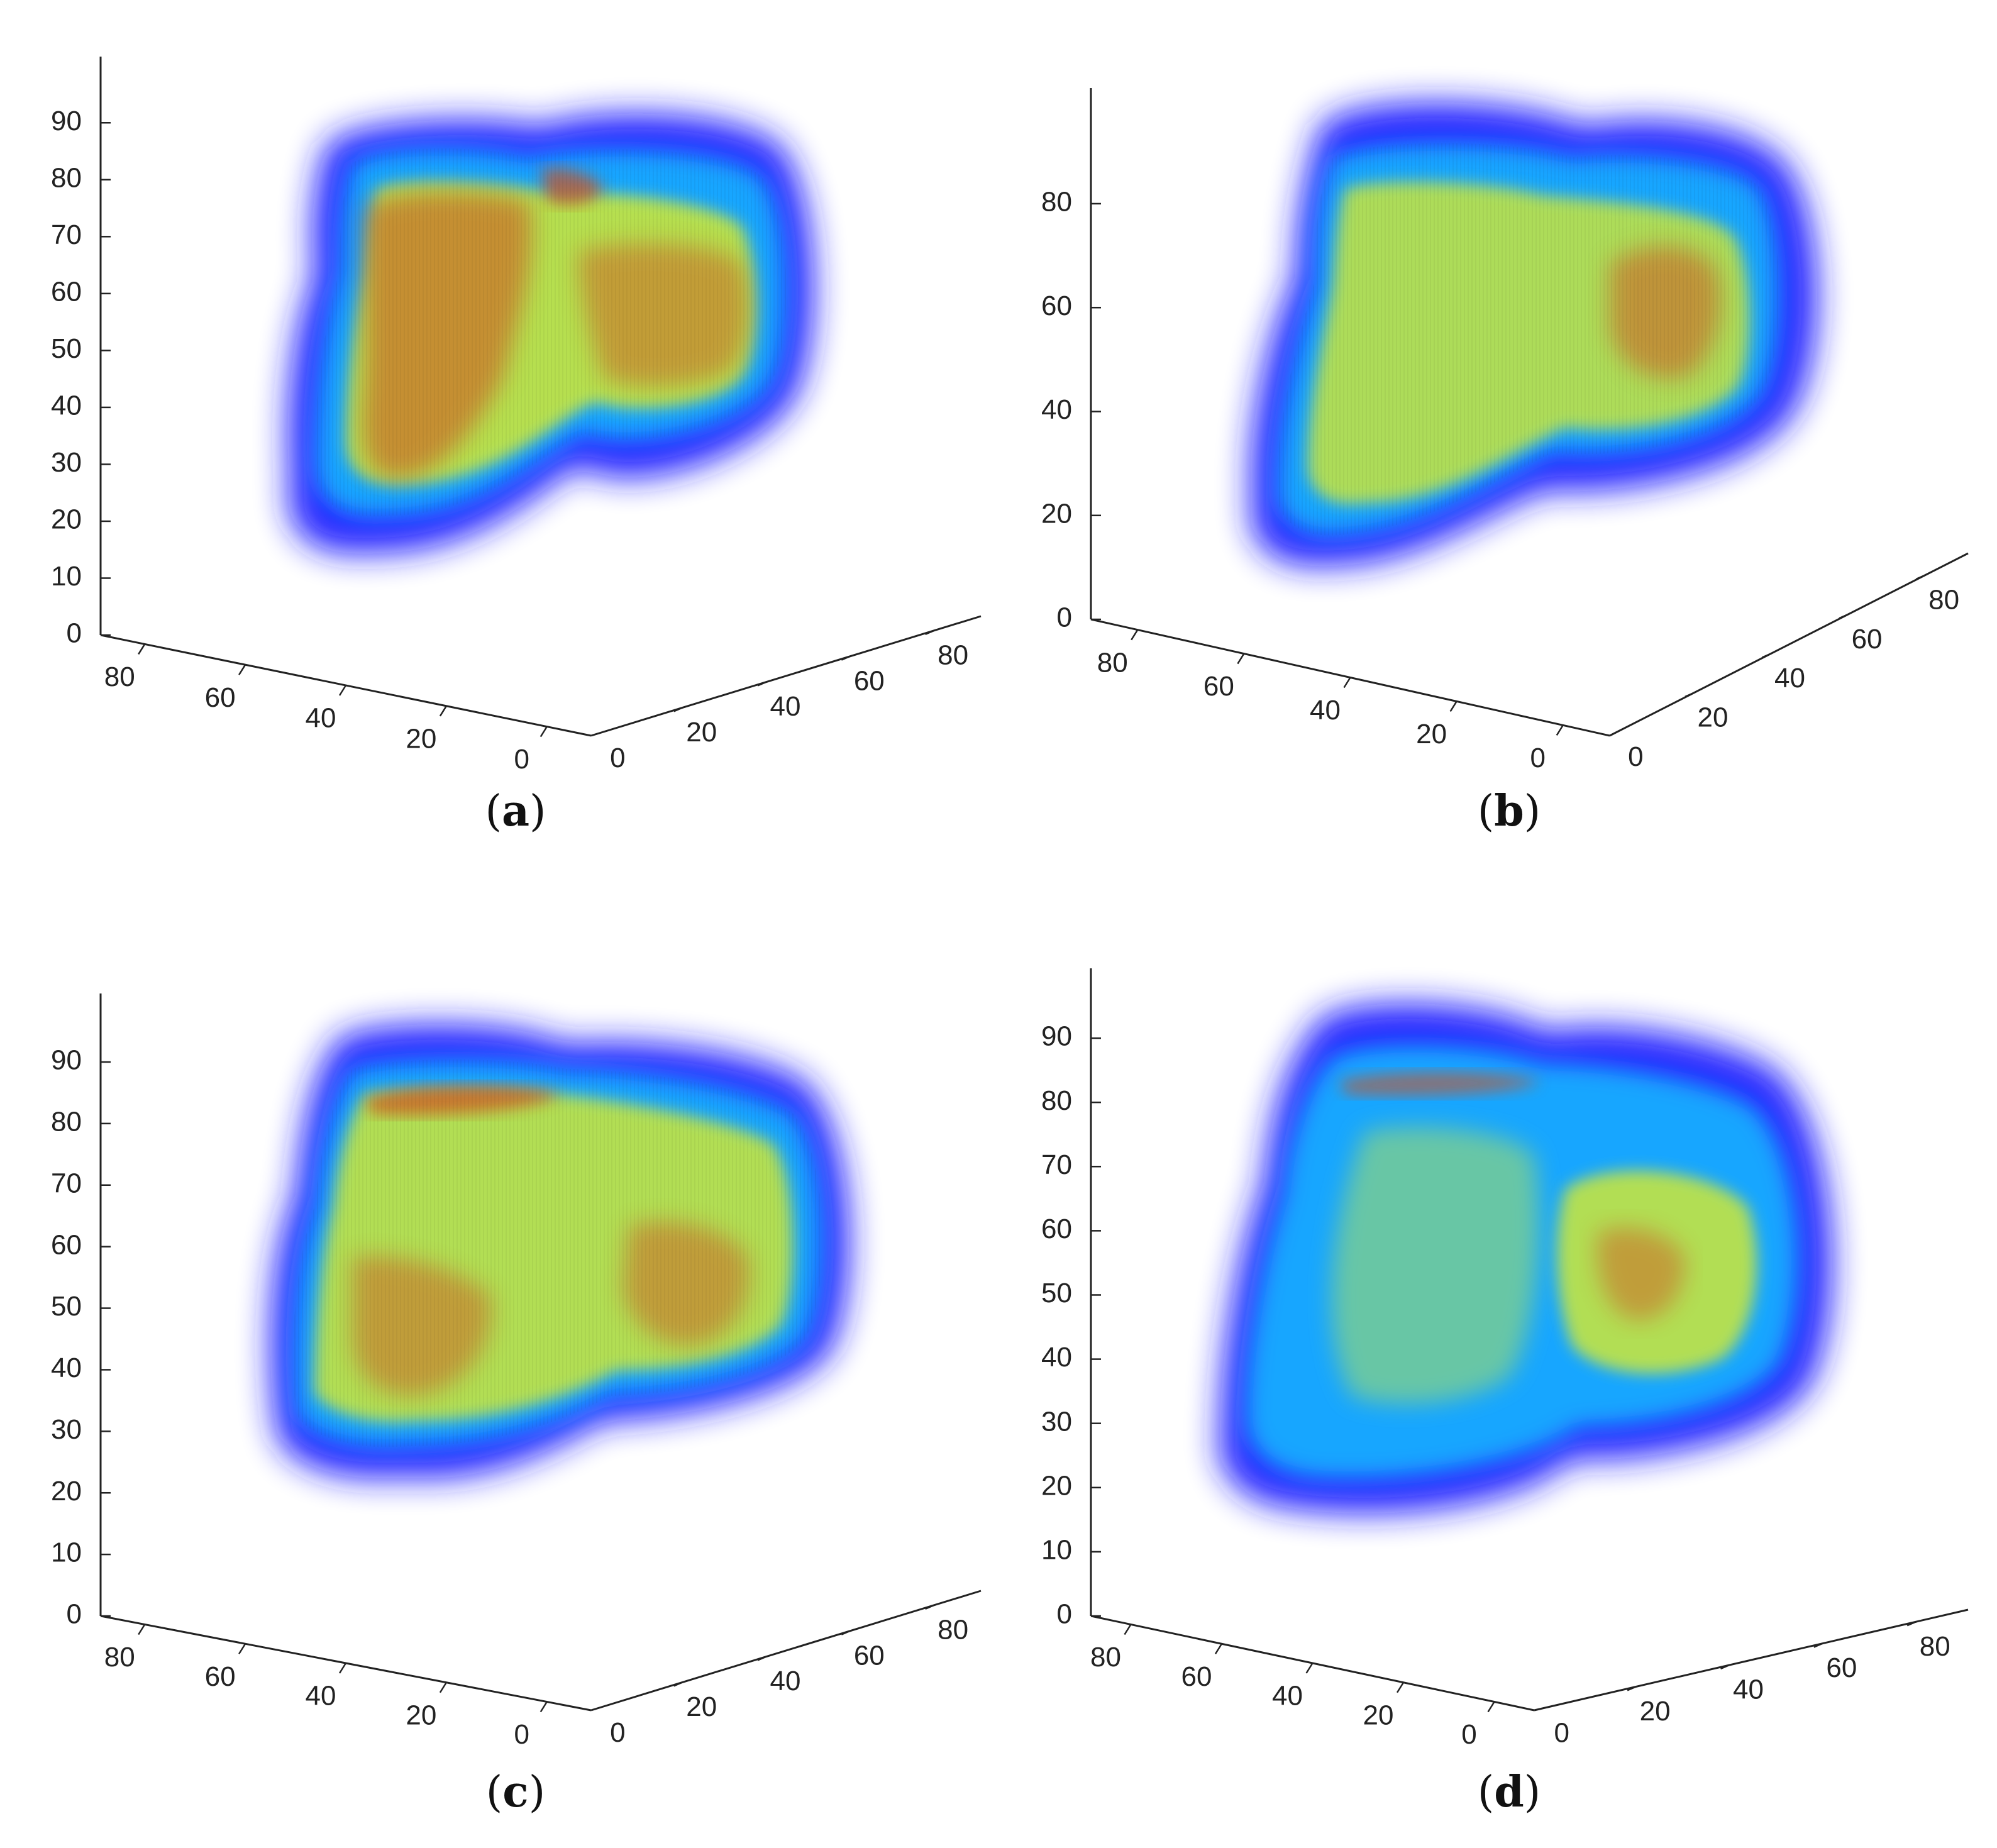 The width and height of the screenshot is (1997, 1848). Describe the element at coordinates (1196, 1677) in the screenshot. I see `panel-d-x-tick-label: 60` at that location.